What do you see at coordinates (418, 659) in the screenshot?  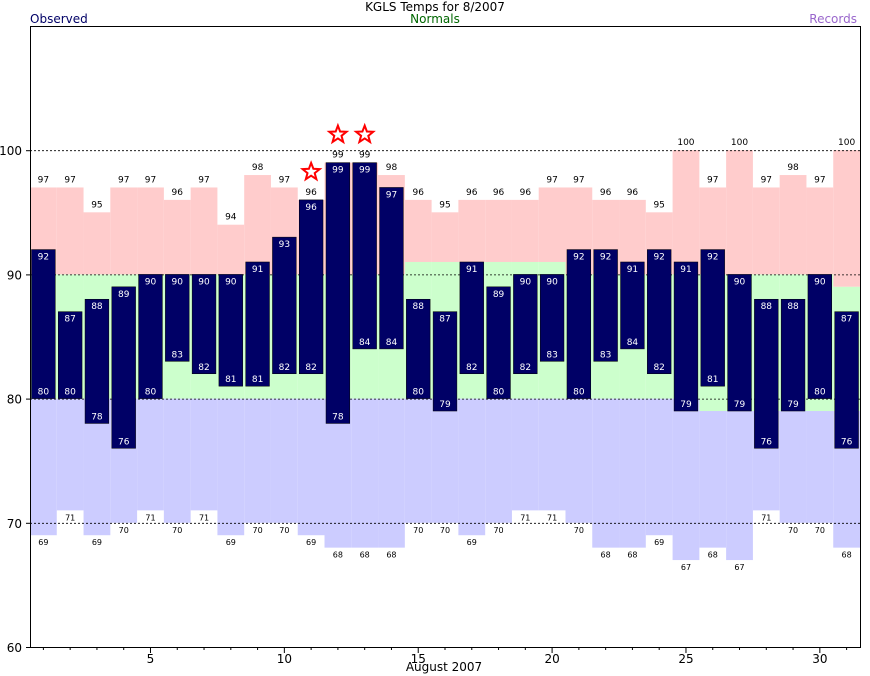 I see `x-tick-label: 15` at bounding box center [418, 659].